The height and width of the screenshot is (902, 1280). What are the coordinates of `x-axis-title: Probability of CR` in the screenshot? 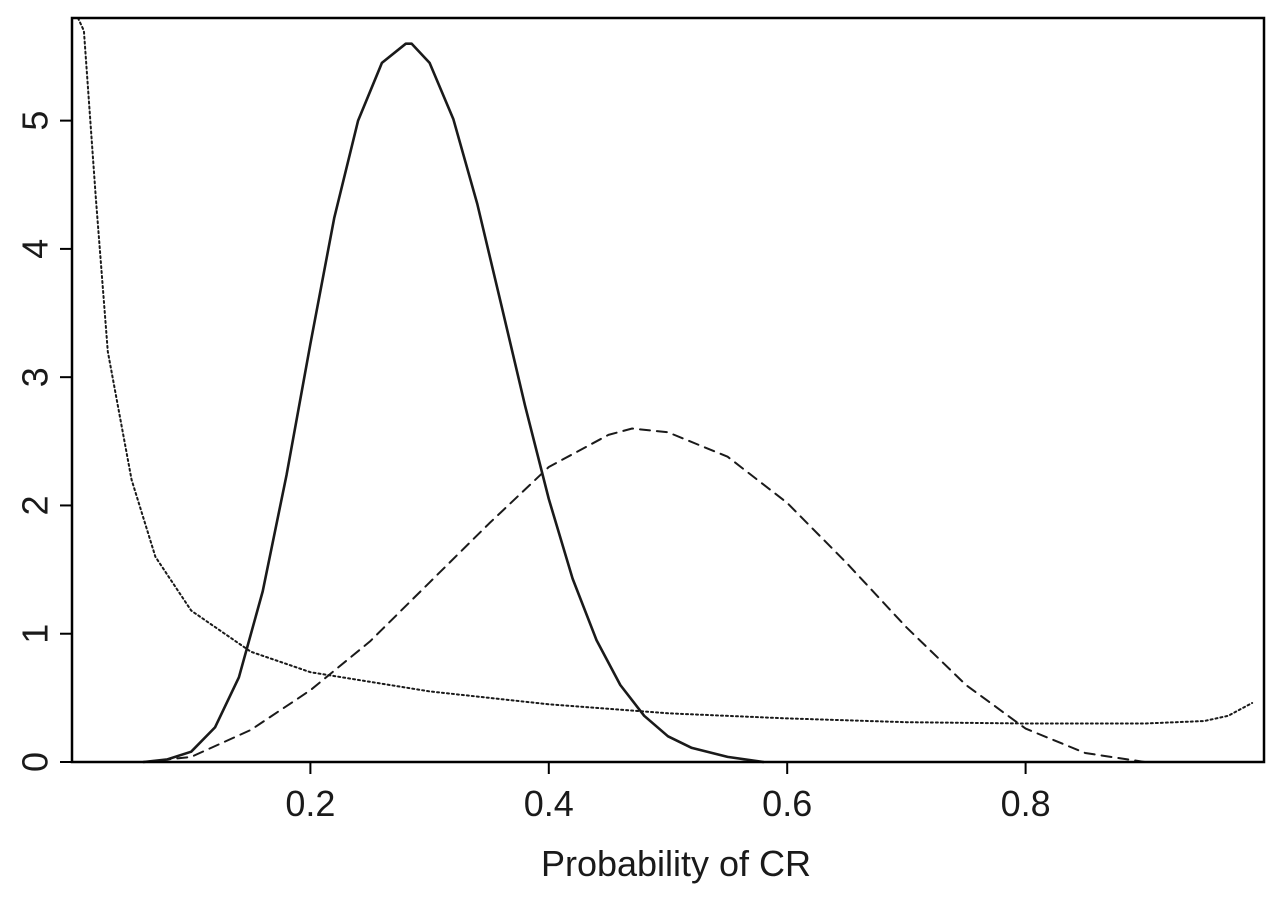 It's located at (676, 863).